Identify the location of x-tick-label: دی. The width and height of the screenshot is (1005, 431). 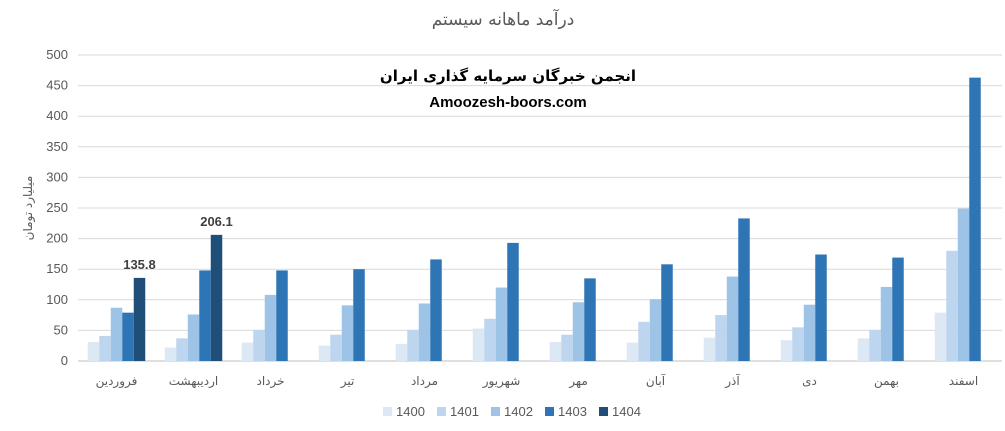
(809, 381).